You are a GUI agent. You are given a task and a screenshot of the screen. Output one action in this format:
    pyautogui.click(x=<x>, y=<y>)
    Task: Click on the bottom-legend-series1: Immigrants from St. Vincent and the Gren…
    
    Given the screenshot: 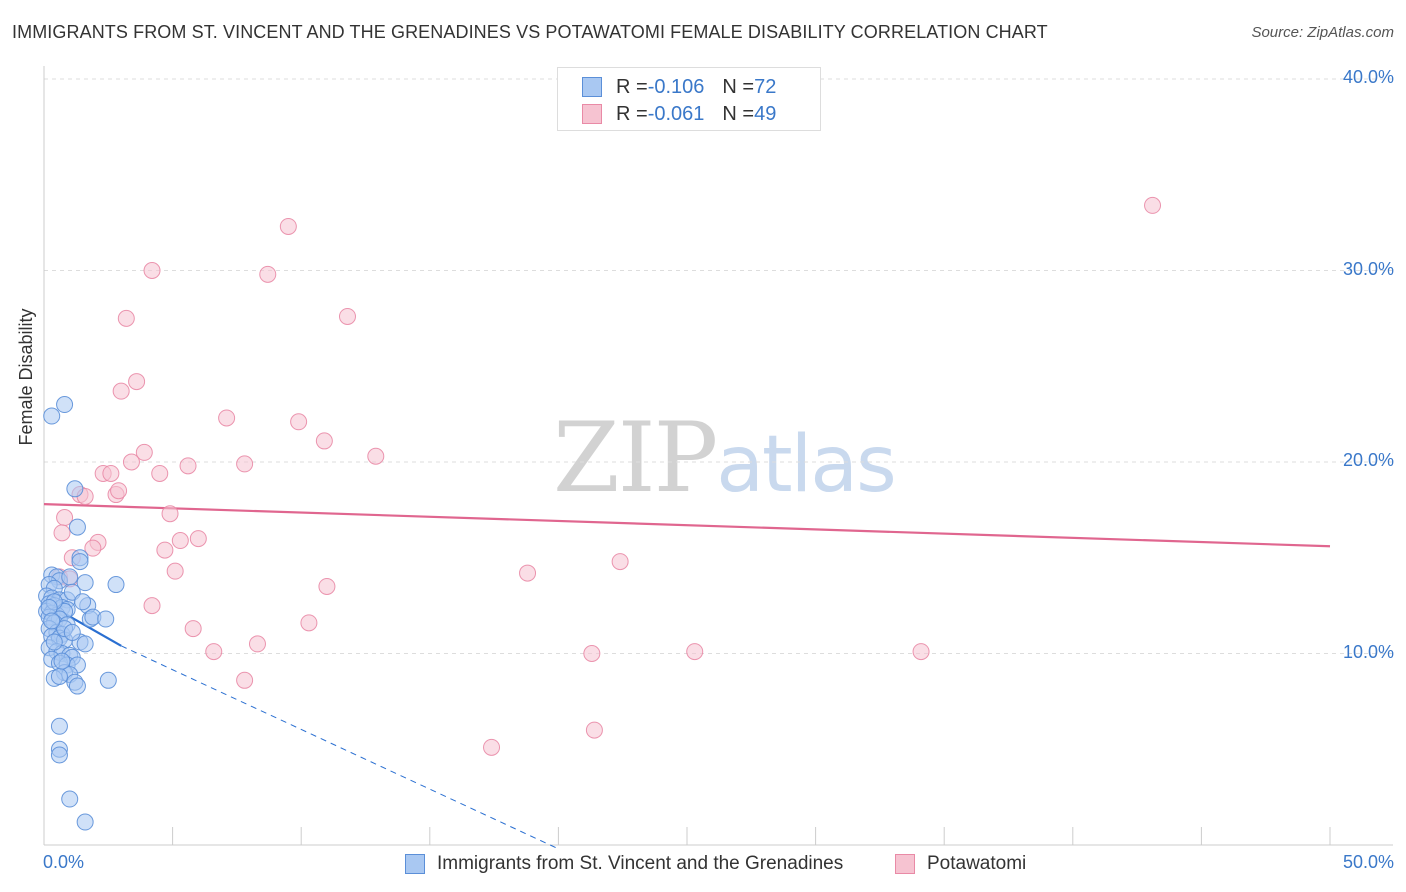 What is the action you would take?
    pyautogui.click(x=624, y=864)
    